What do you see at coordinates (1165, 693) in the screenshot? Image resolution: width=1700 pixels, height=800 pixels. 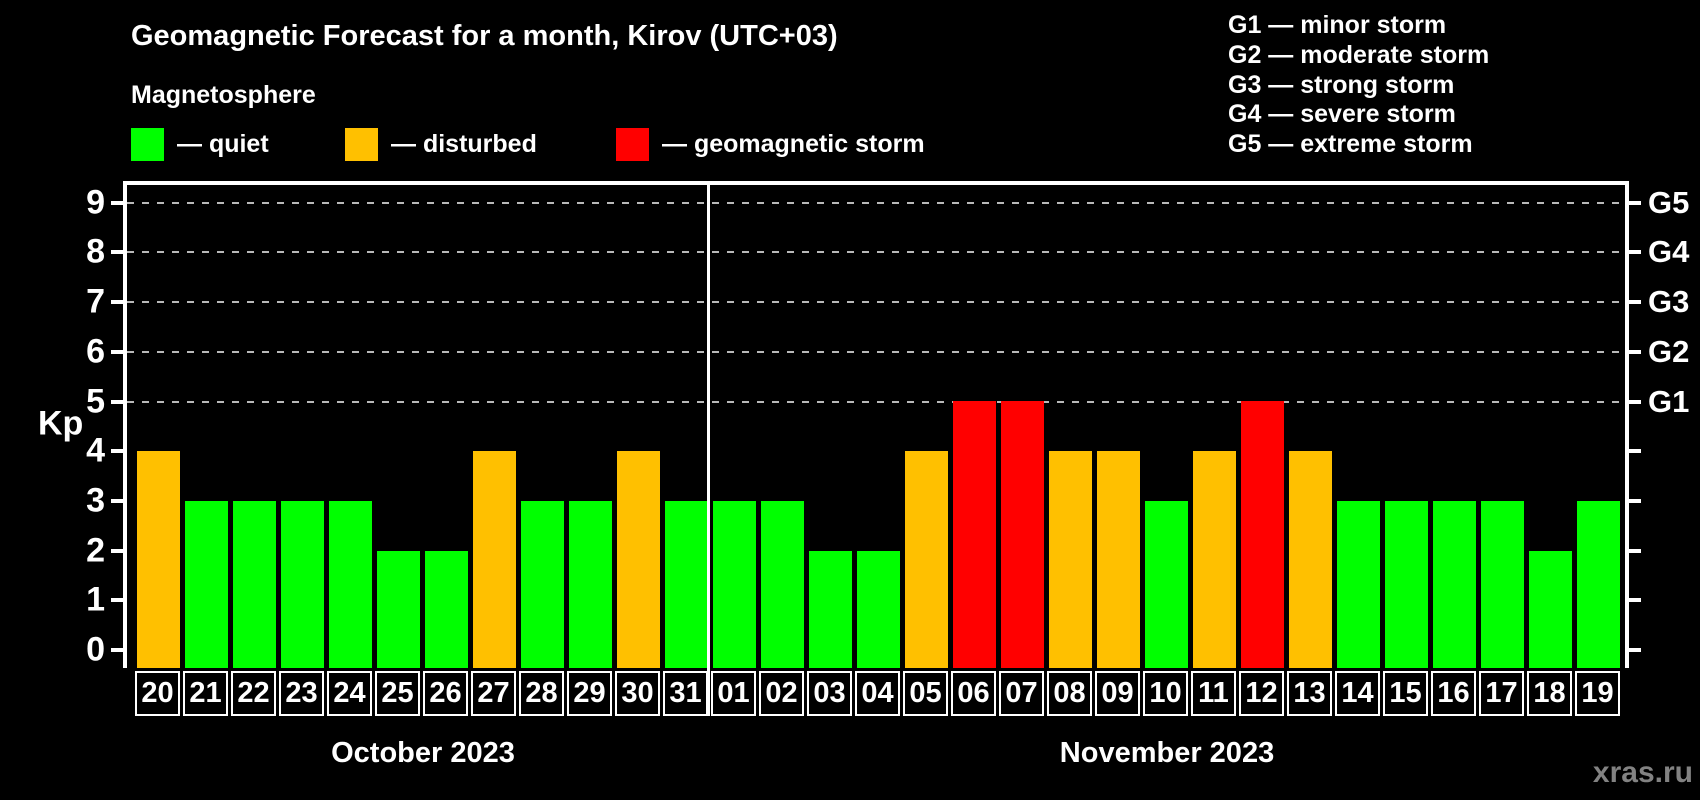 I see `day-label-nov-10: 10` at bounding box center [1165, 693].